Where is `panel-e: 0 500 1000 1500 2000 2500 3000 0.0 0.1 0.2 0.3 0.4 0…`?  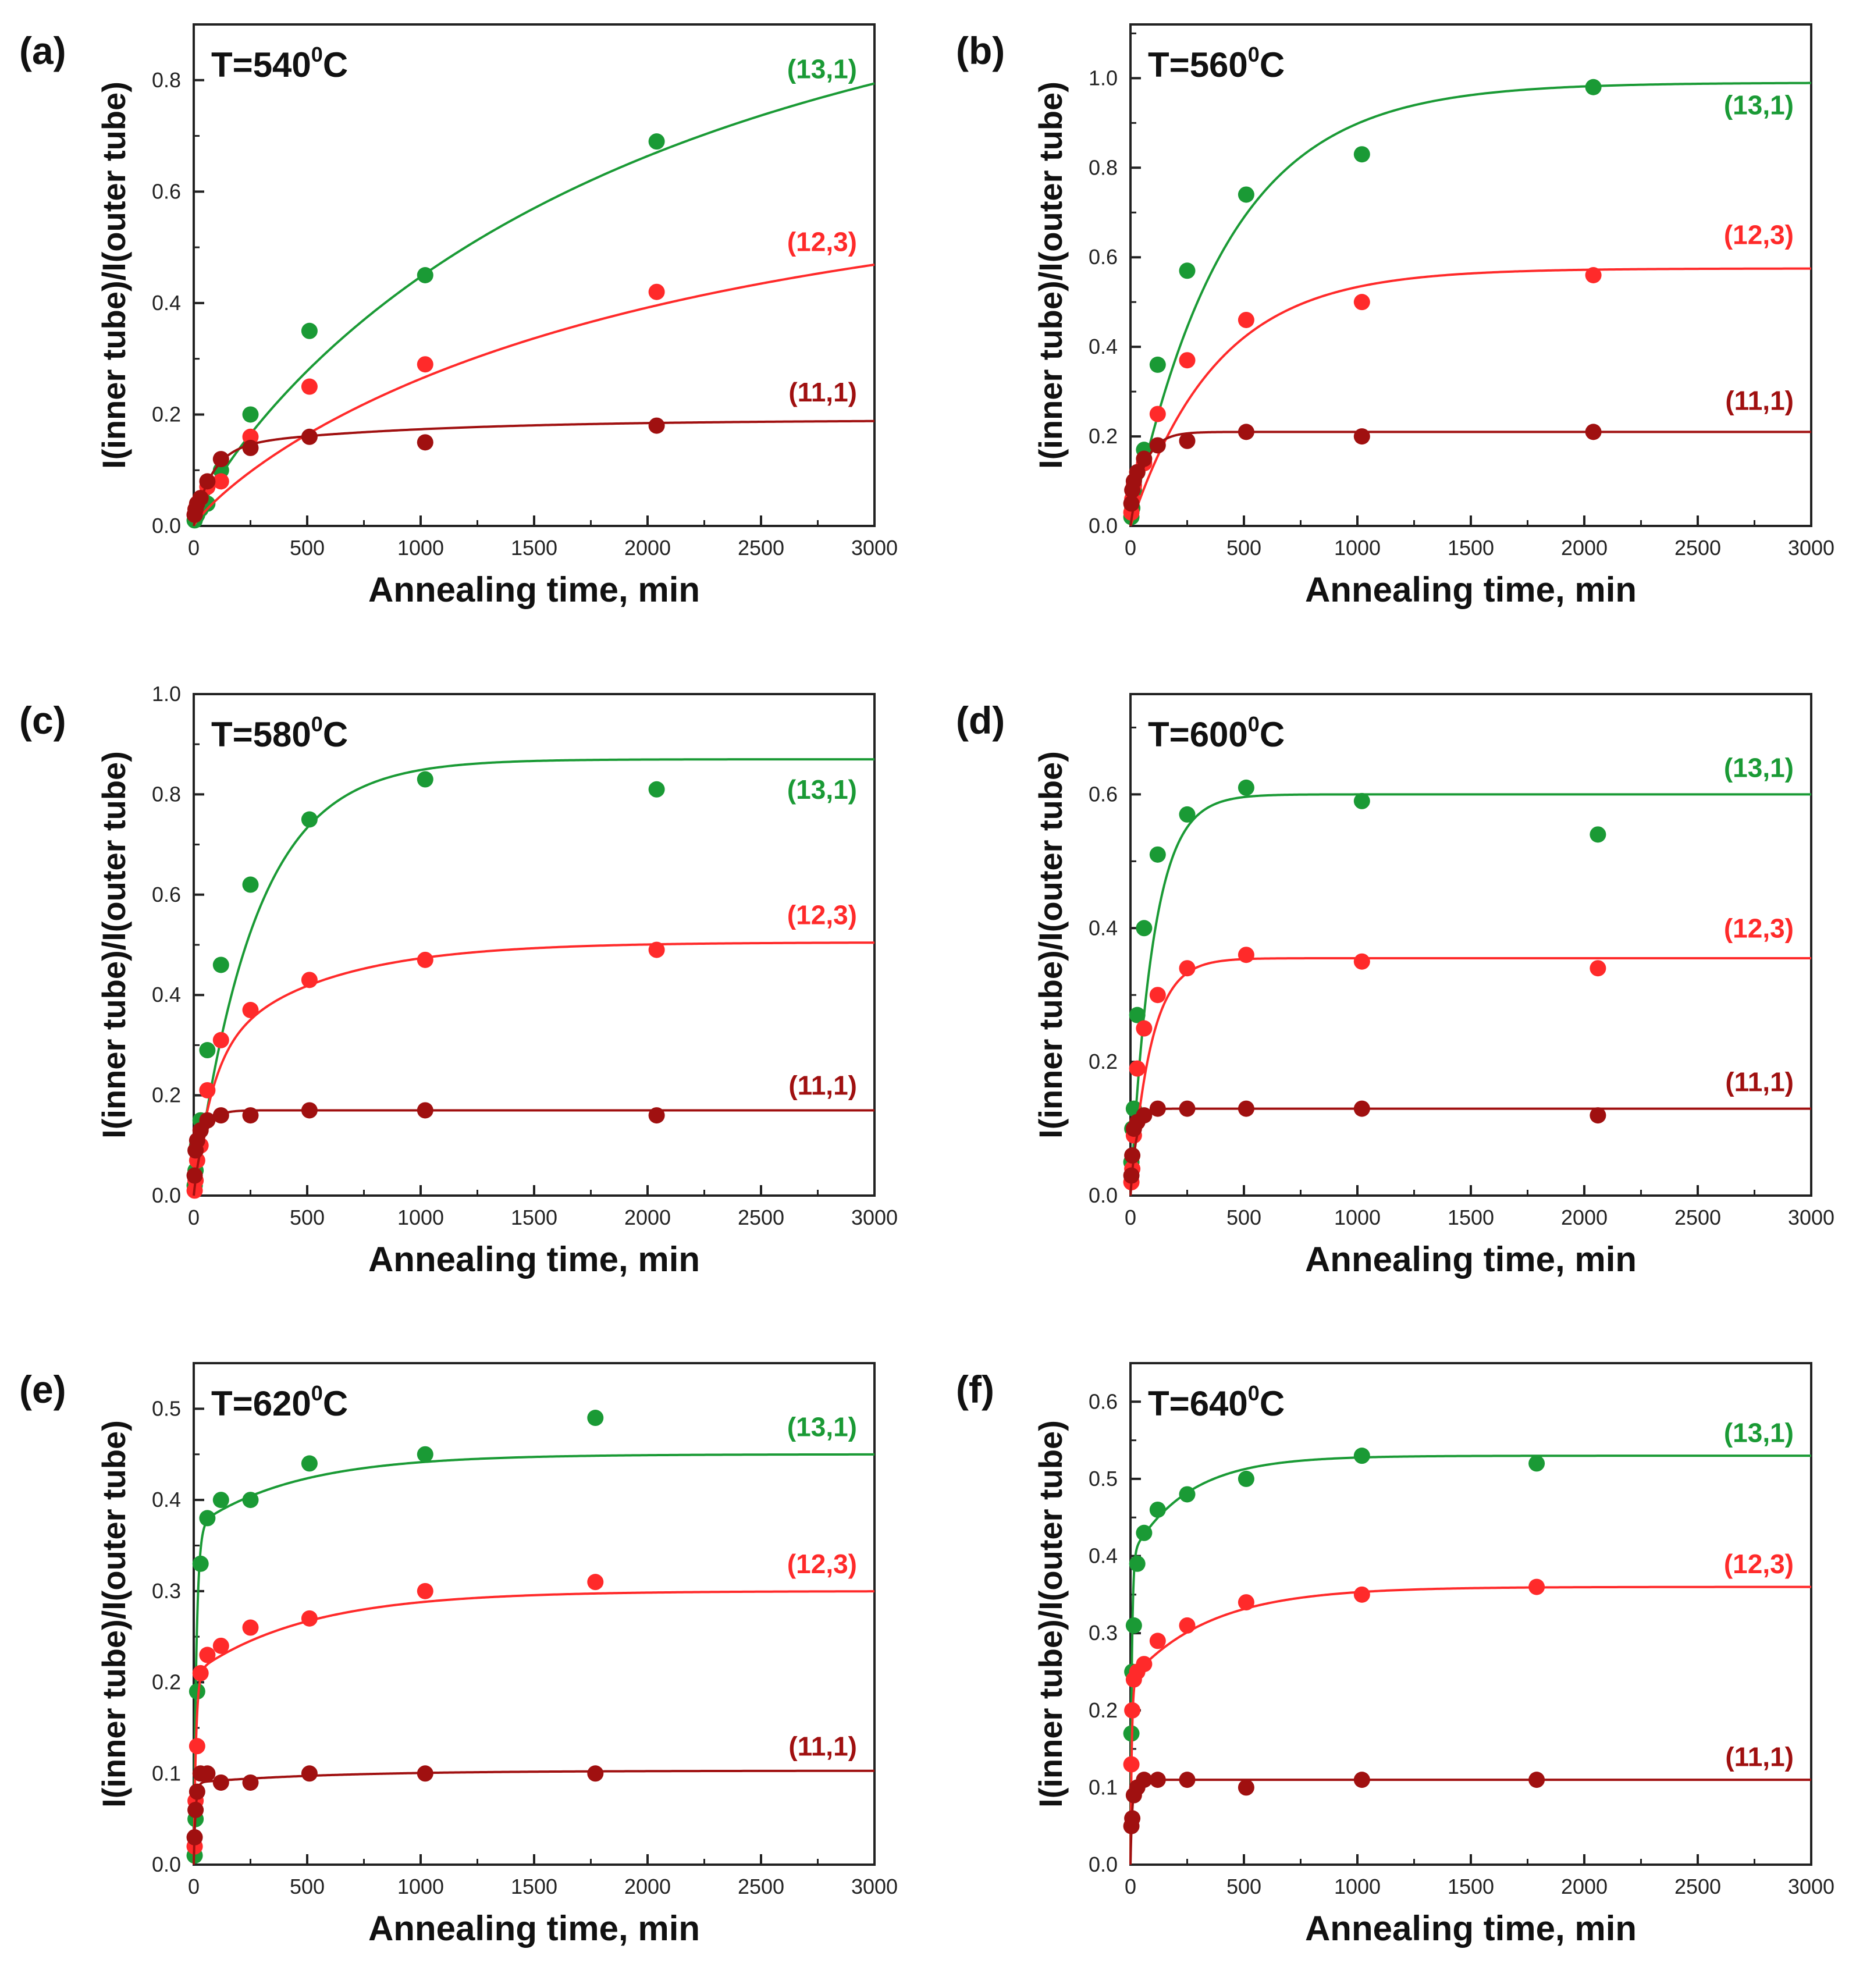
panel-e: 0 500 1000 1500 2000 2500 3000 0.0 0.1 0.2 0.3 0.4 0… is located at coordinates (458, 1655).